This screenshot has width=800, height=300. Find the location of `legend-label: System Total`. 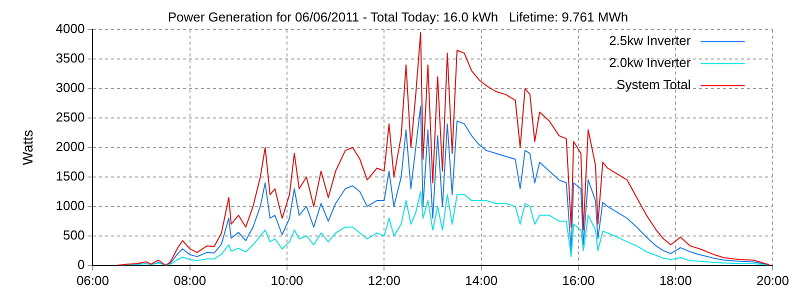

legend-label: System Total is located at coordinates (653, 84).